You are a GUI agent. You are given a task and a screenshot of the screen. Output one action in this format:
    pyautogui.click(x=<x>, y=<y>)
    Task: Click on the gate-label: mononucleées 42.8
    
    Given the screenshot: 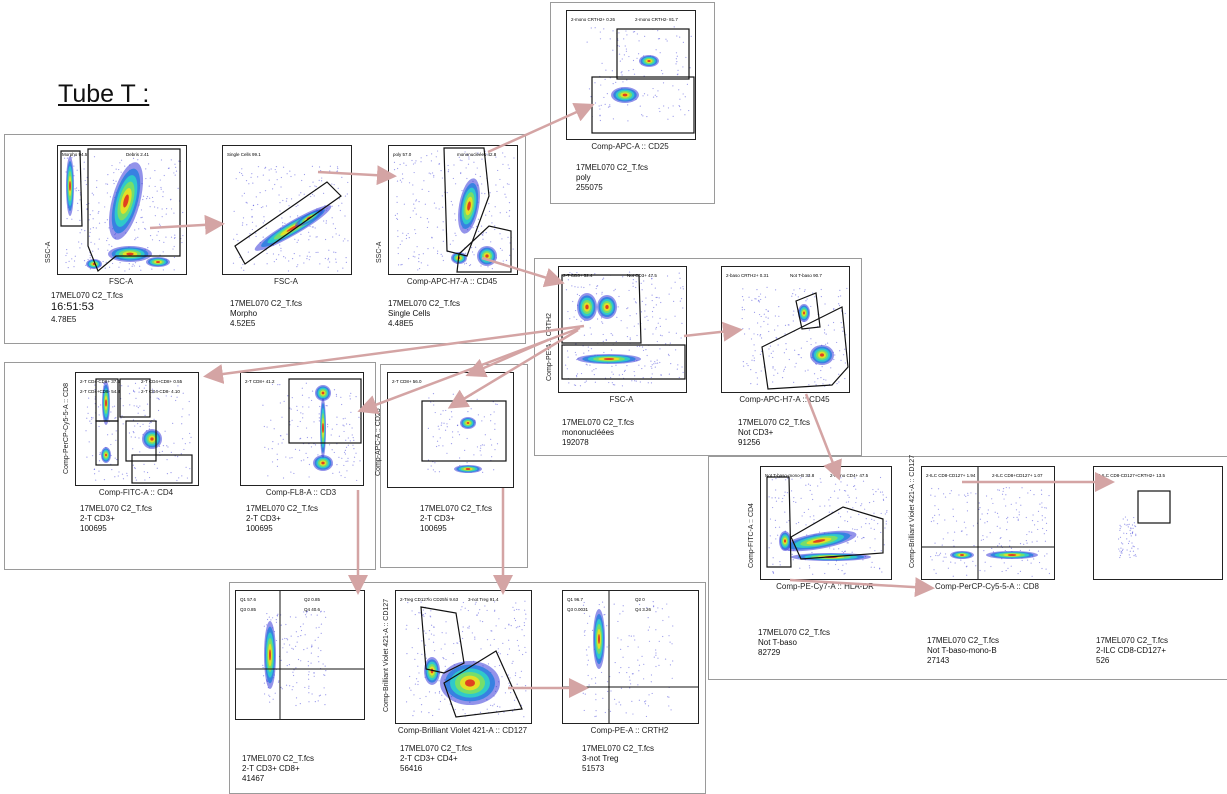 What is the action you would take?
    pyautogui.click(x=477, y=154)
    